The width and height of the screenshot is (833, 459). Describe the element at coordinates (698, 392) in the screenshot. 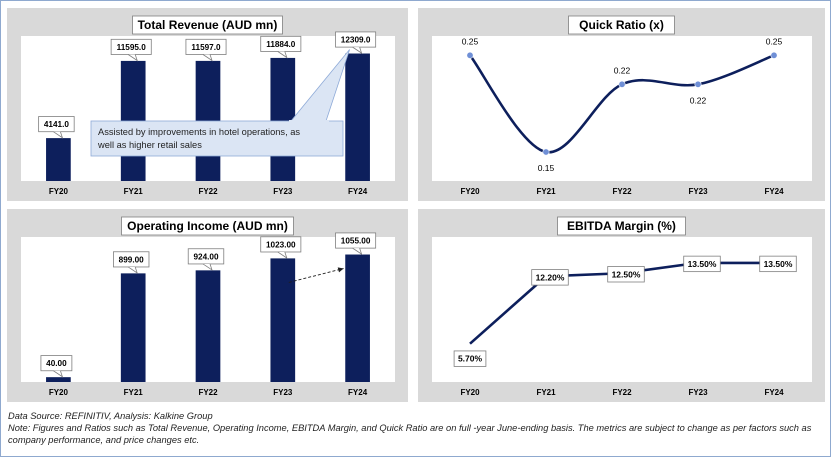

I see `ebitda-x-tick-fy23: FY23` at that location.